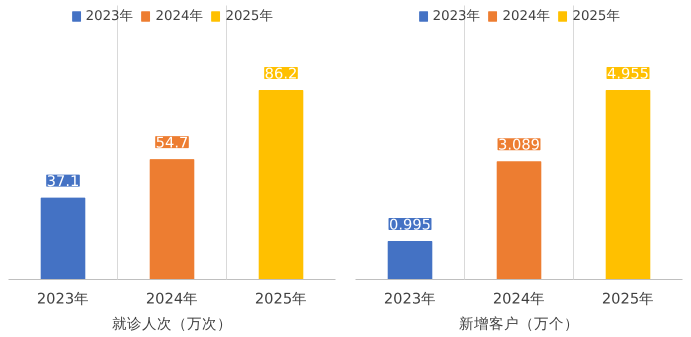  What do you see at coordinates (172, 324) in the screenshot?
I see `x-axis-title: 就诊人次（万次）` at bounding box center [172, 324].